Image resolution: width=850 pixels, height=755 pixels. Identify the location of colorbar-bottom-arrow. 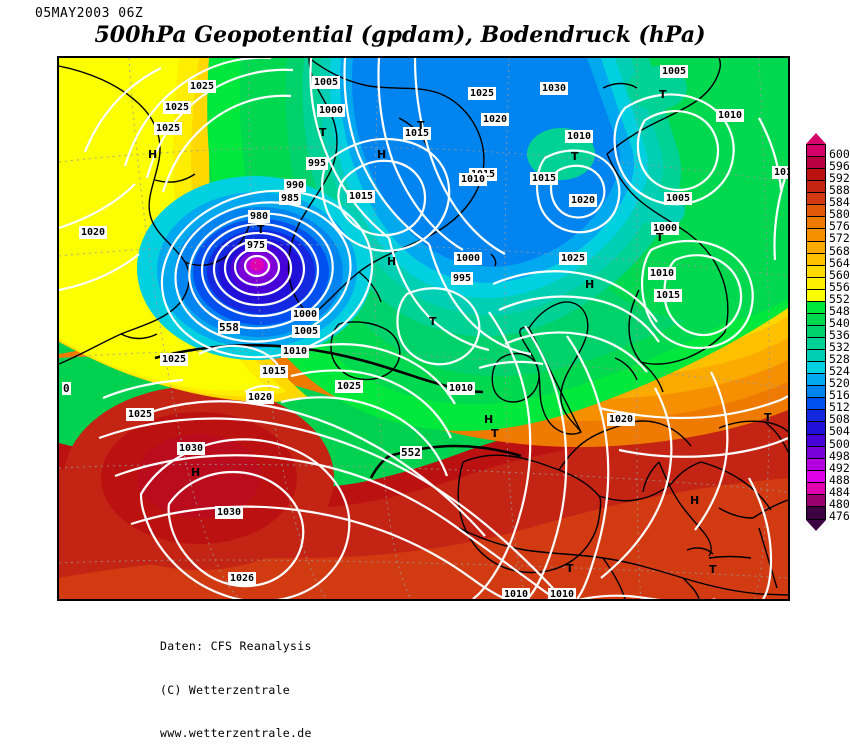
(816, 525).